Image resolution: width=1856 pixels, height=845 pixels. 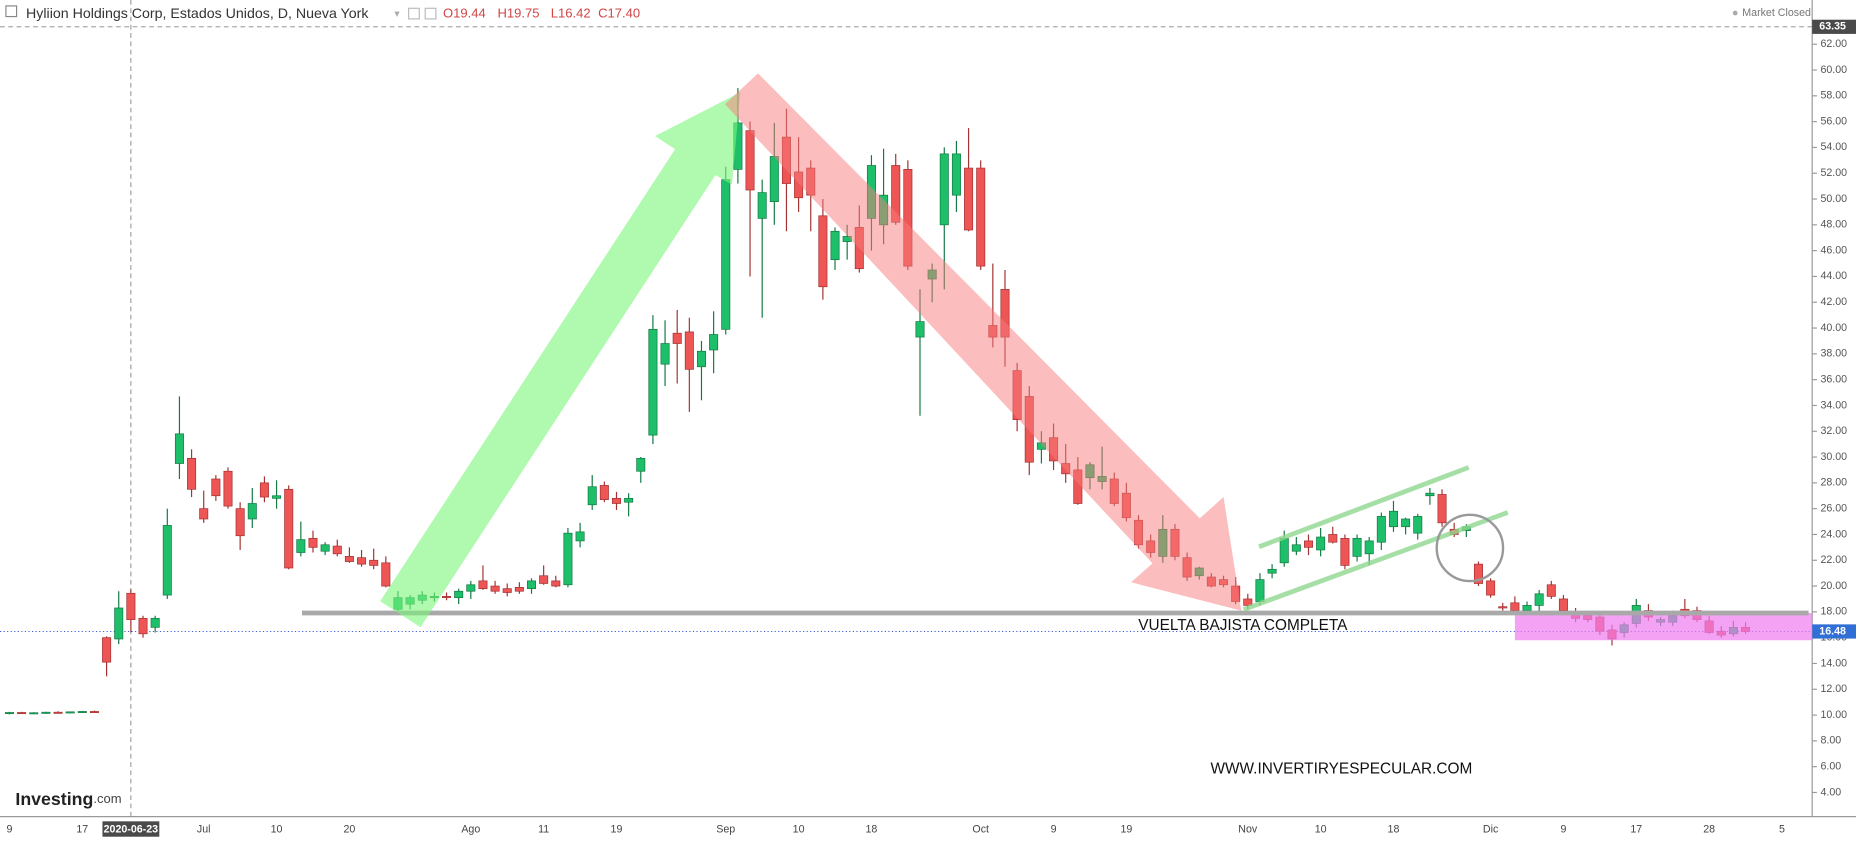 What do you see at coordinates (1833, 44) in the screenshot?
I see `y-tick-label: 62.00` at bounding box center [1833, 44].